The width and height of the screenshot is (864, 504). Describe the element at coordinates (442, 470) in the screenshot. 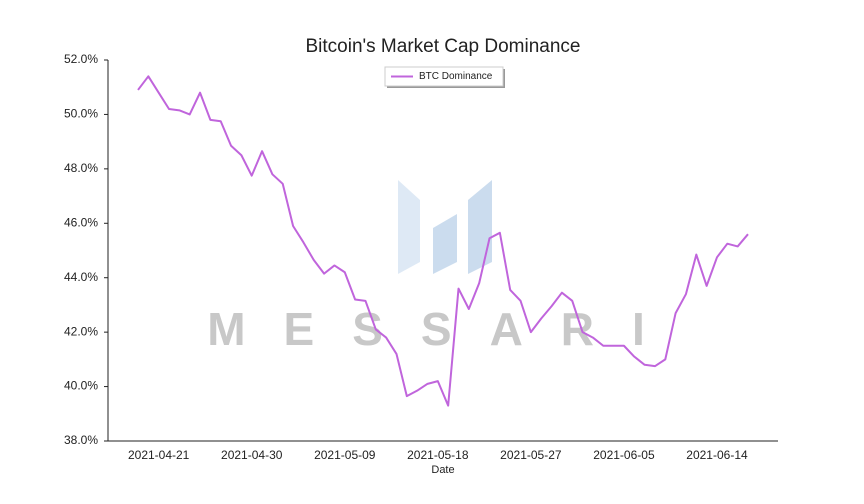

I see `x-axis-label: Date` at that location.